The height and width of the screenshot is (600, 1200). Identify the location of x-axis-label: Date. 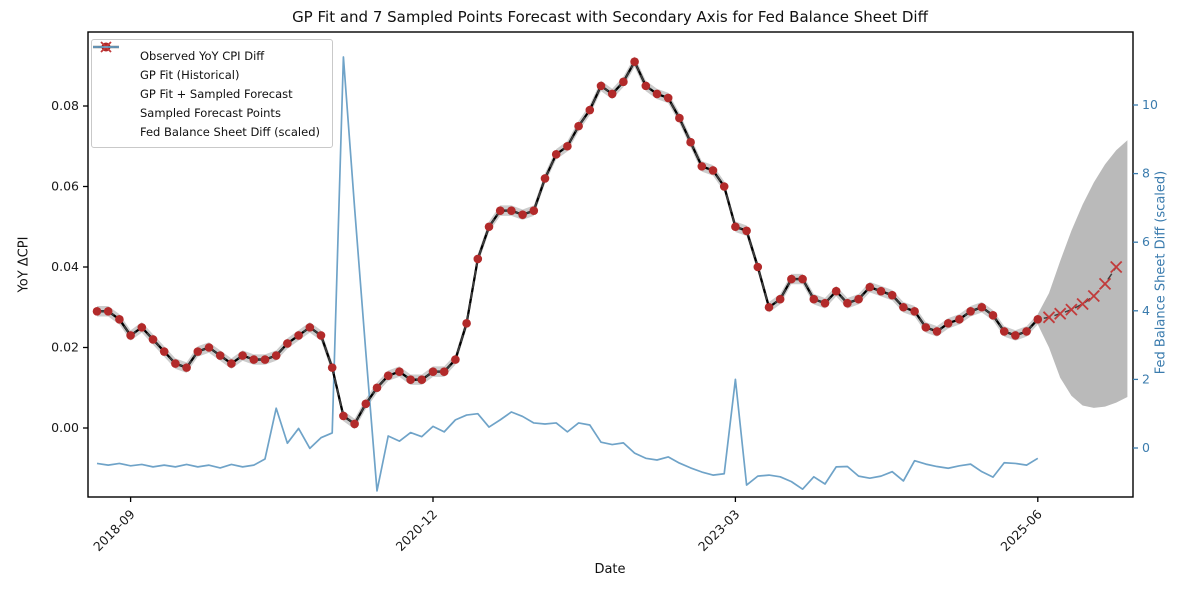
(610, 569).